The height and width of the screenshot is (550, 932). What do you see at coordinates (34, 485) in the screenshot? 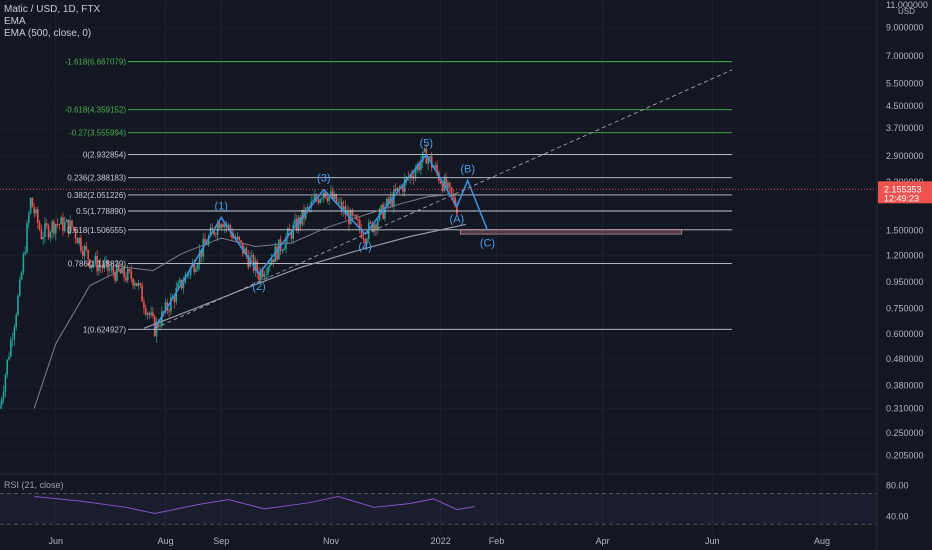
I see `rsi-legend: RSI (21, close)` at bounding box center [34, 485].